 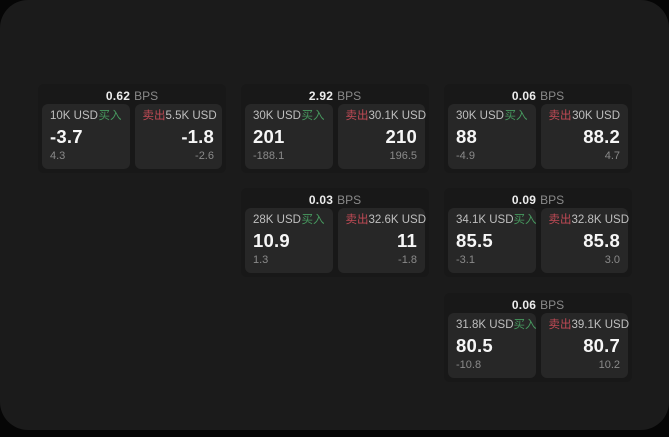 What do you see at coordinates (474, 240) in the screenshot?
I see `buy-price: 85.5` at bounding box center [474, 240].